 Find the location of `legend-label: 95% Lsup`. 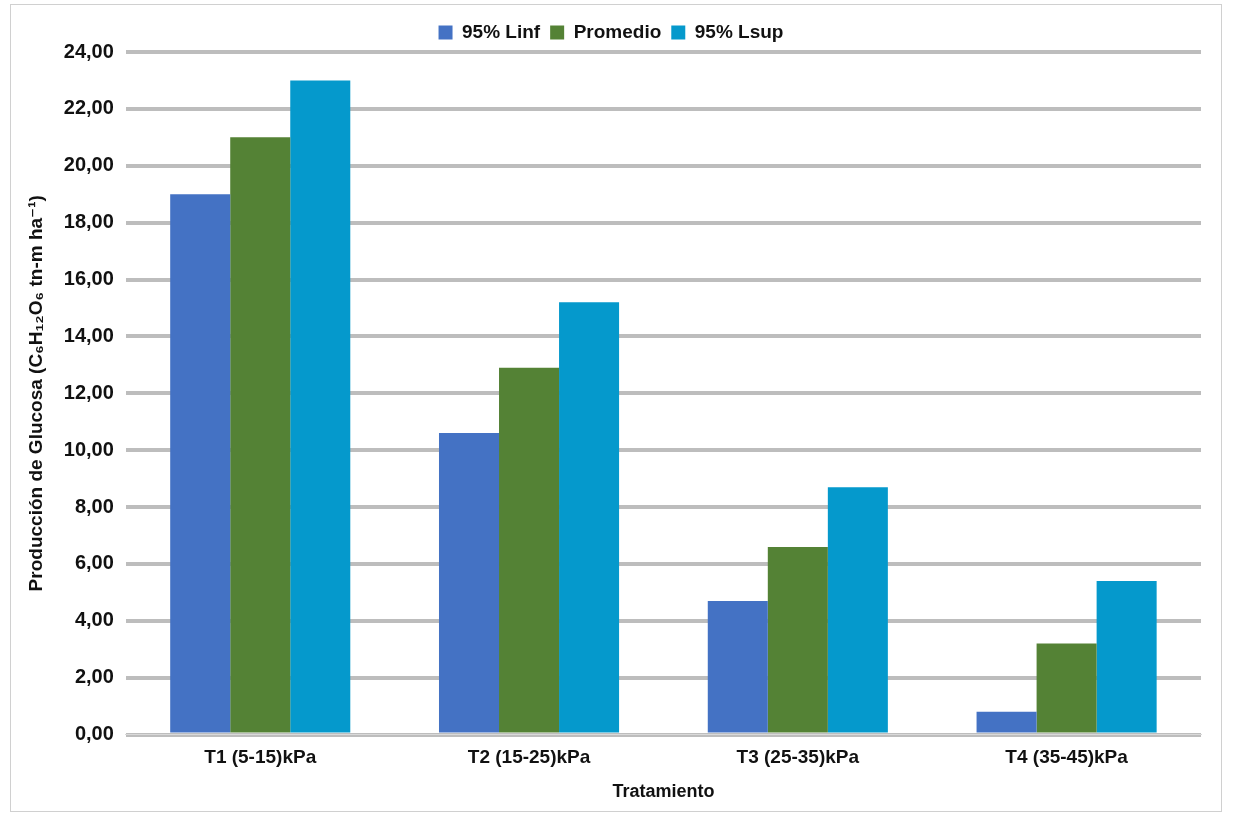

legend-label: 95% Lsup is located at coordinates (739, 31).